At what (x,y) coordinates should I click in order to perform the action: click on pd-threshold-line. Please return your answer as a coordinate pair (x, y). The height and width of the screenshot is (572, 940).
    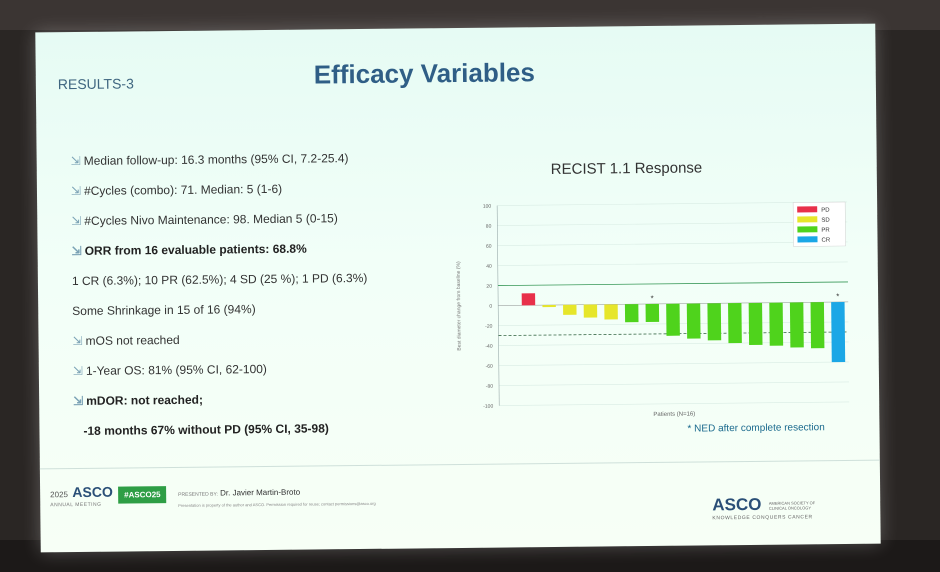
    Looking at the image, I should click on (672, 283).